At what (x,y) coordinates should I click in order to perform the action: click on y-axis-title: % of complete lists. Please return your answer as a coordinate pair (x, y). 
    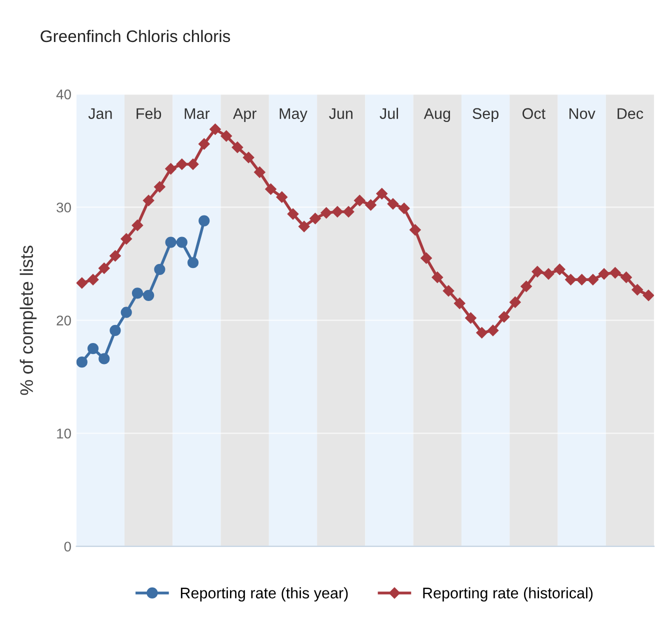
    Looking at the image, I should click on (28, 320).